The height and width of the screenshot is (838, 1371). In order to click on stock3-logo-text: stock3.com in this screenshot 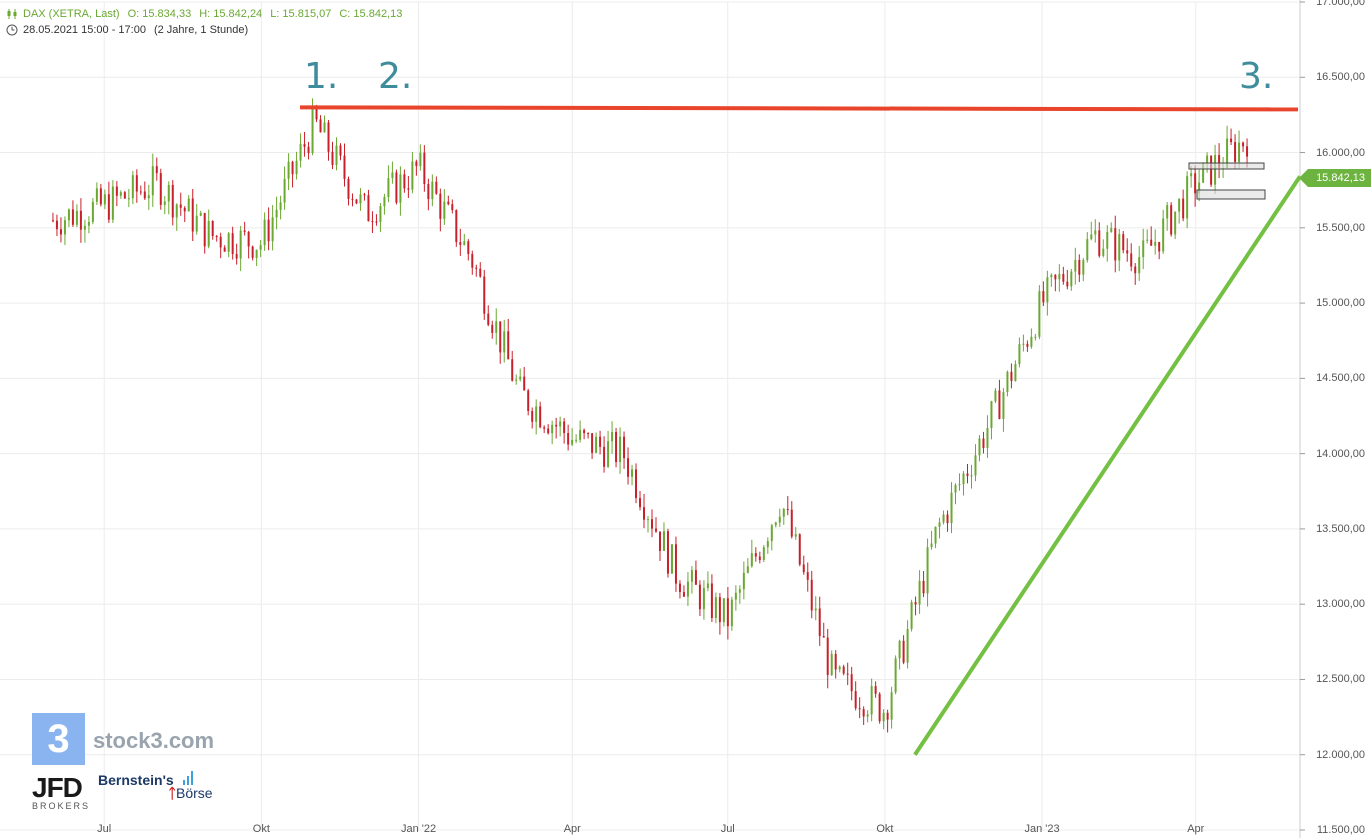, I will do `click(154, 740)`.